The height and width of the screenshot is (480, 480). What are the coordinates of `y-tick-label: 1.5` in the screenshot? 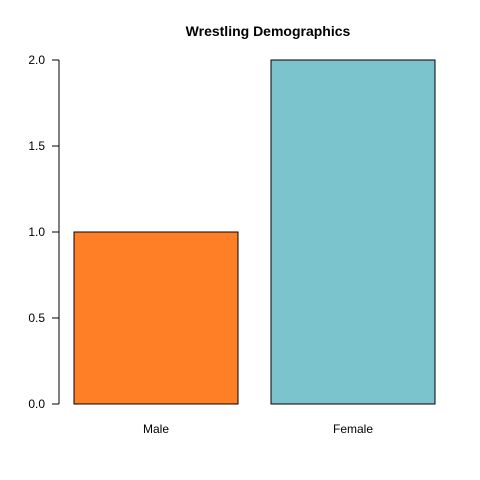 It's located at (36, 146).